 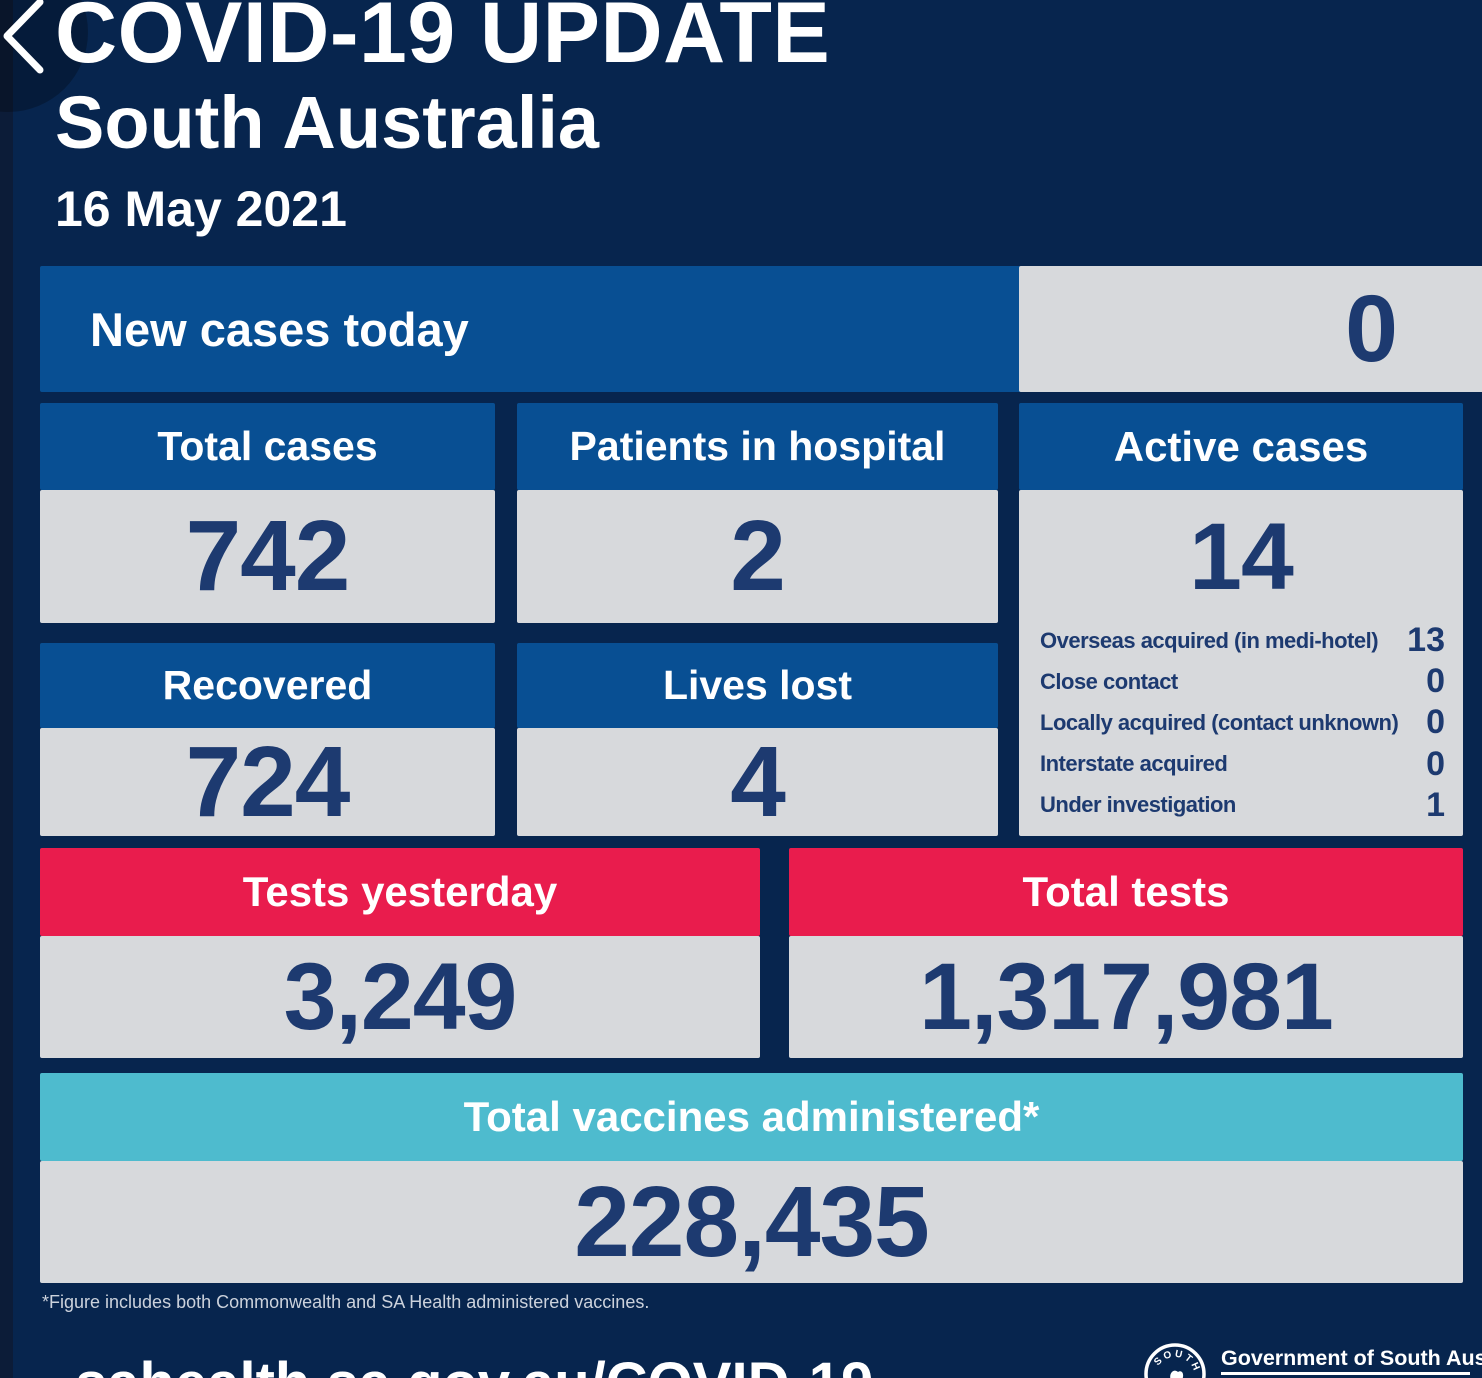 What do you see at coordinates (1242, 681) in the screenshot?
I see `breakdown-row-close-contact: Close contact 0` at bounding box center [1242, 681].